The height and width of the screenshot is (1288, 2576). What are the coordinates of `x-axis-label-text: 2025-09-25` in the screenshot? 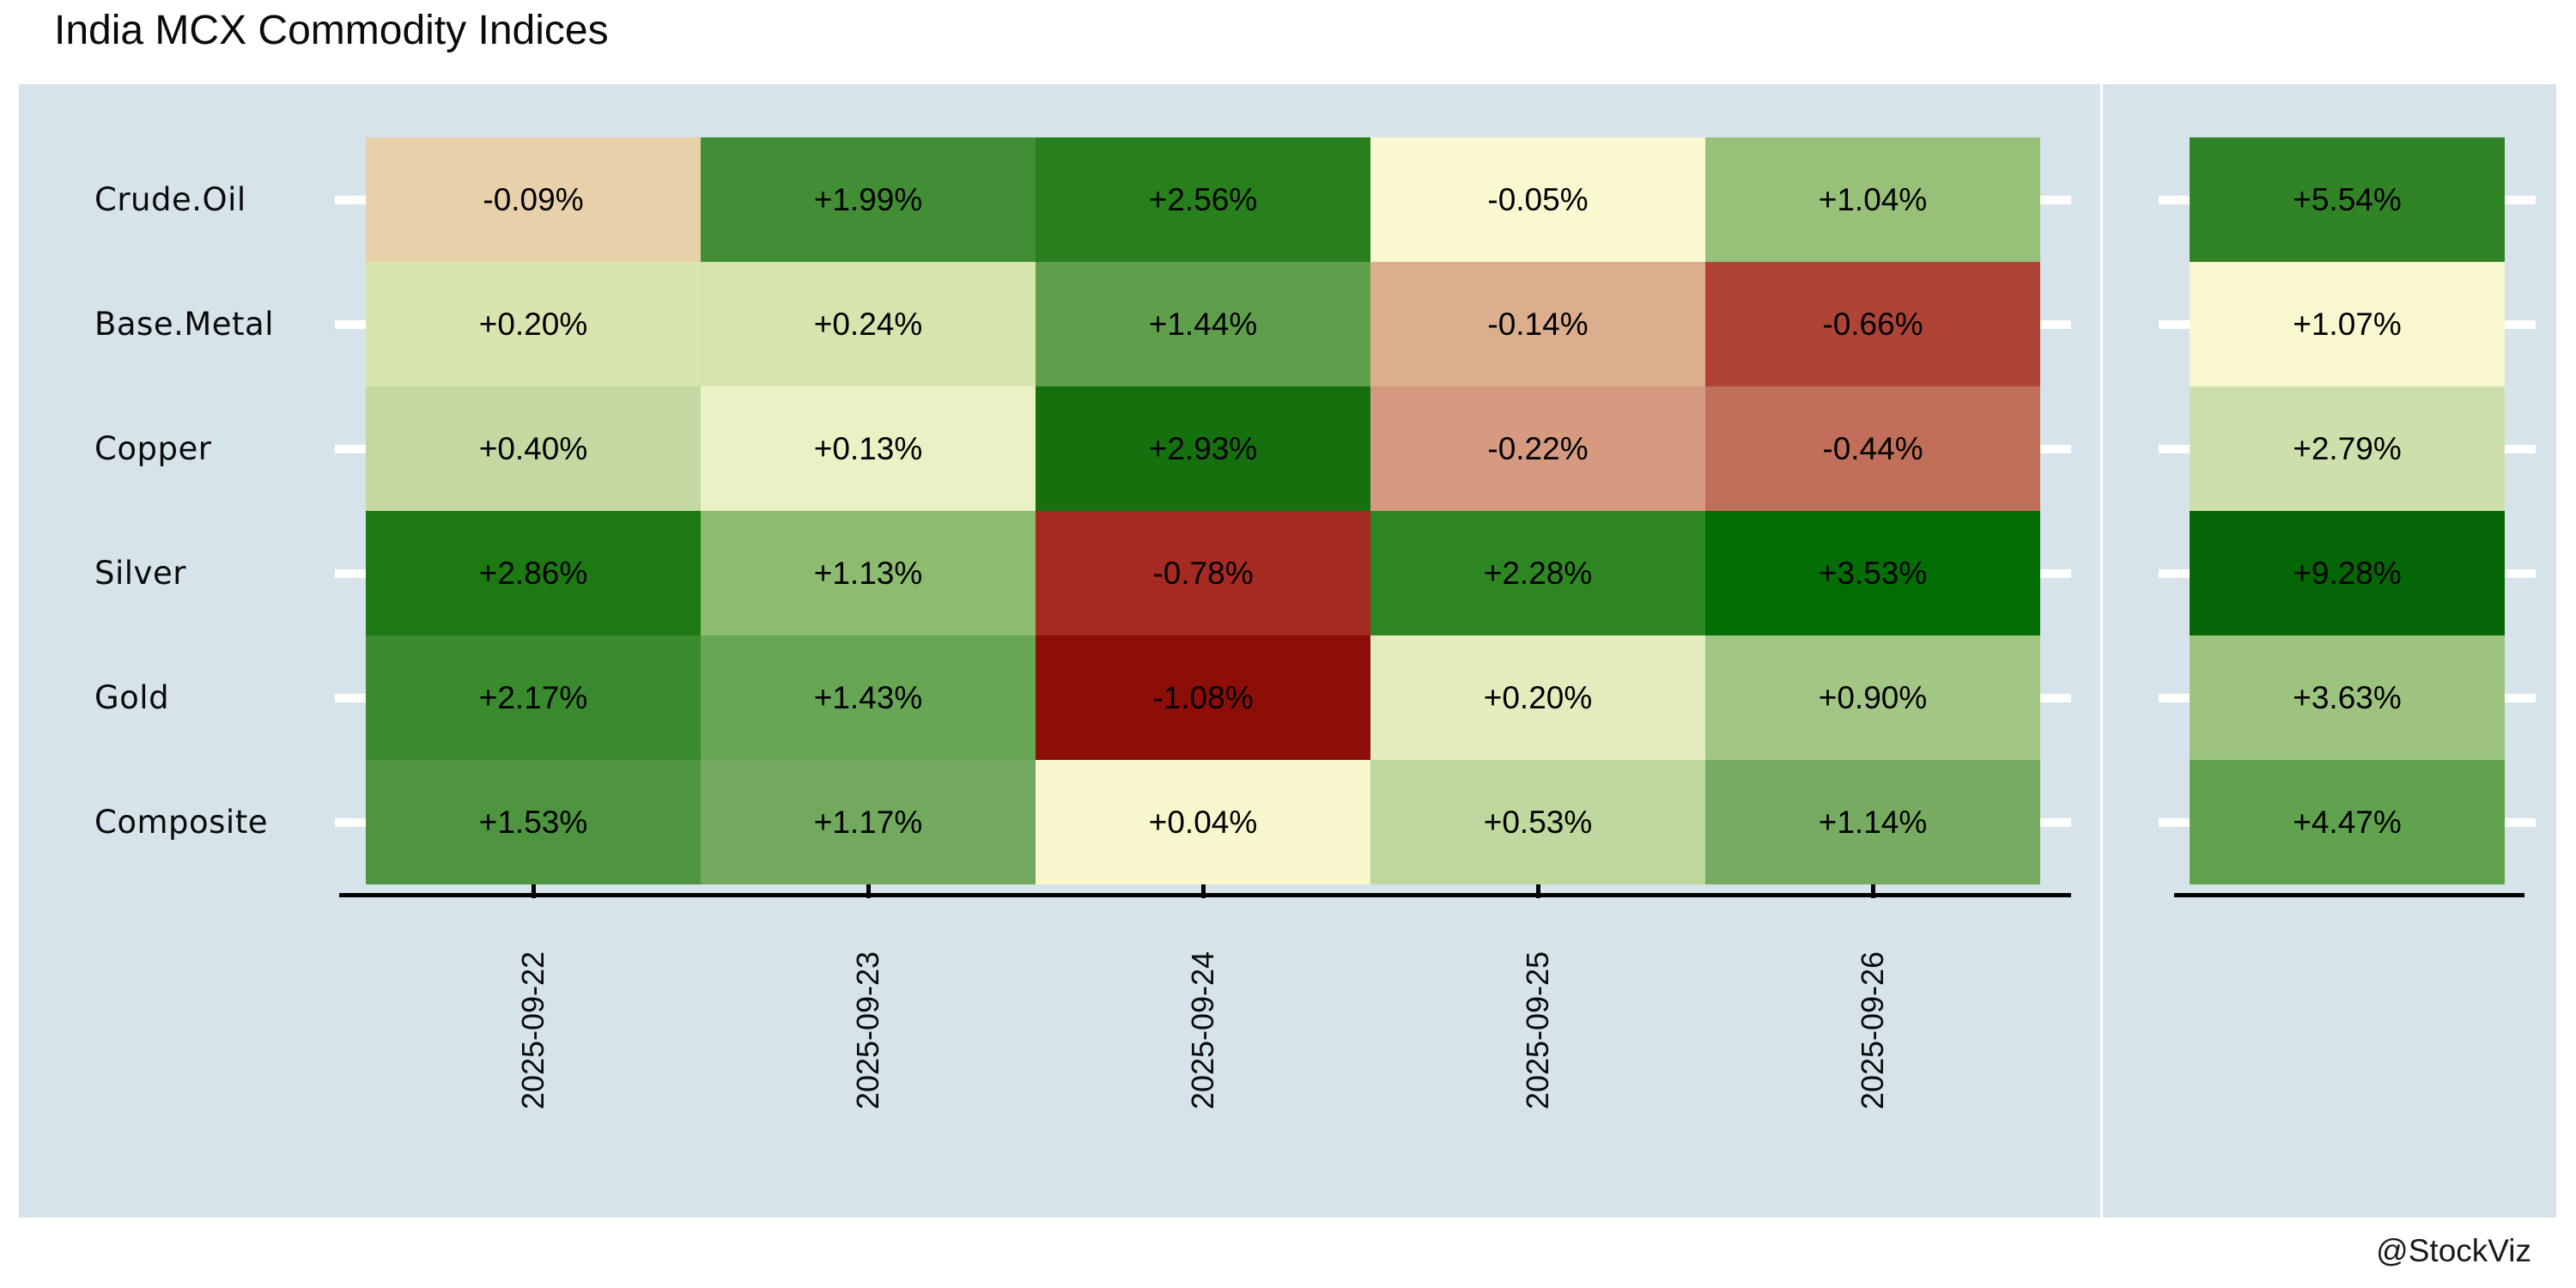 It's located at (1537, 1030).